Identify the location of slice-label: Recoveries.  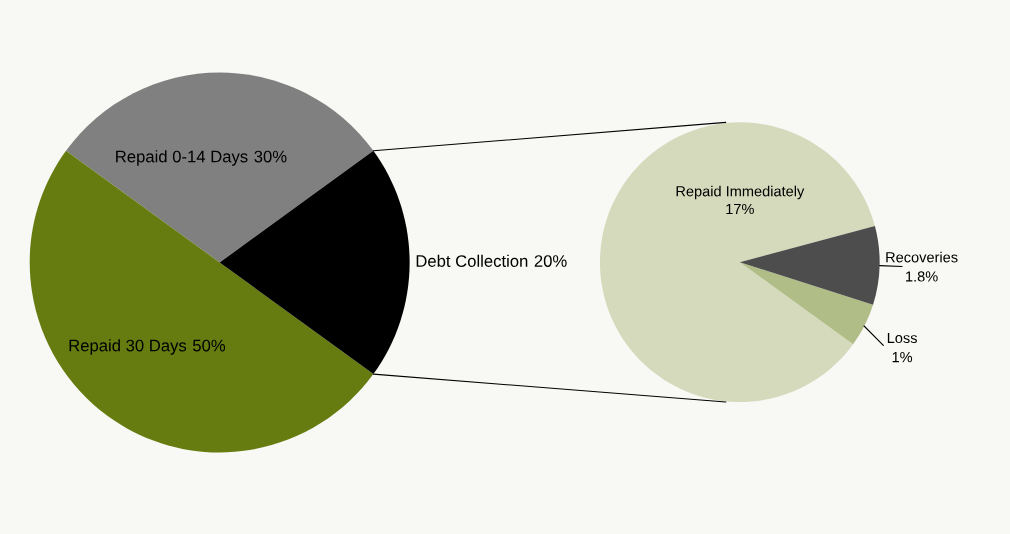
(922, 257).